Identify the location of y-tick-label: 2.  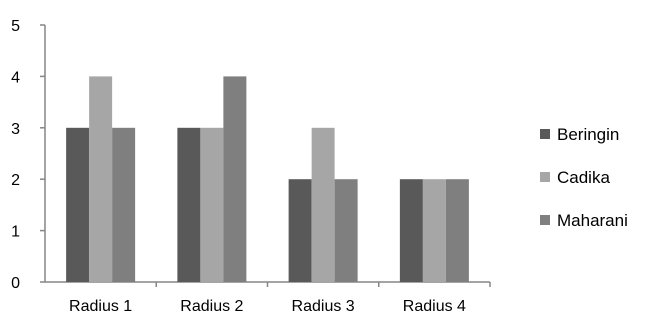
(15, 180).